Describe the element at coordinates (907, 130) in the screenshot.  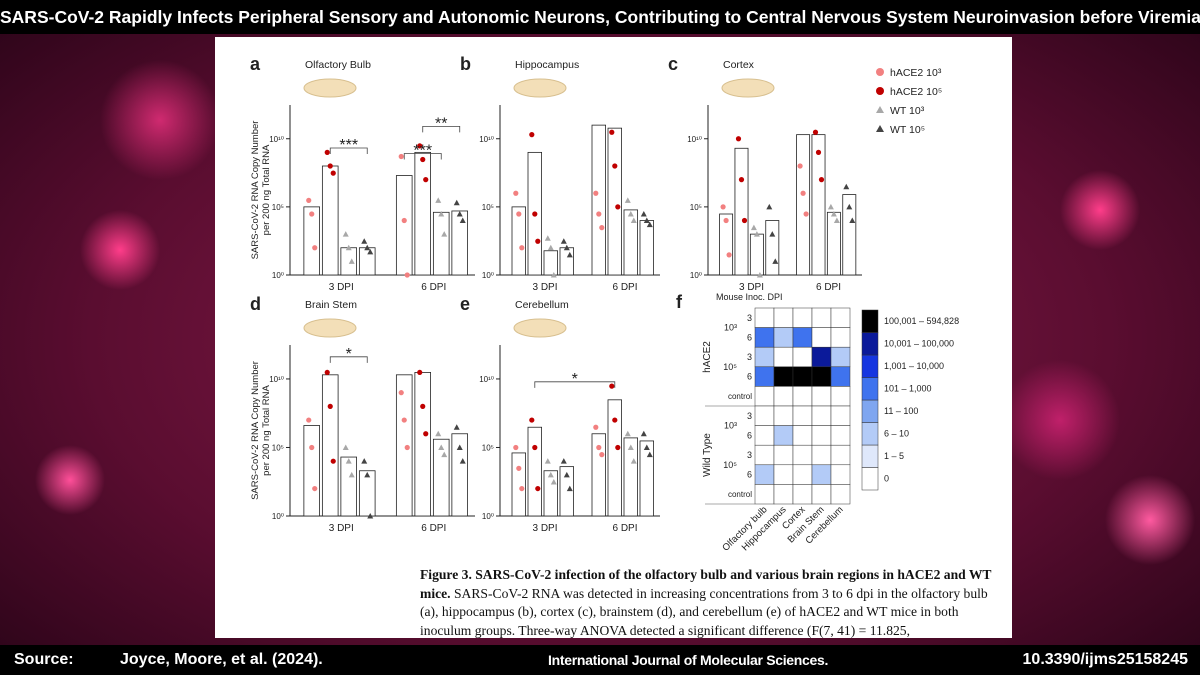
I see `legend-label: WT 10⁵` at that location.